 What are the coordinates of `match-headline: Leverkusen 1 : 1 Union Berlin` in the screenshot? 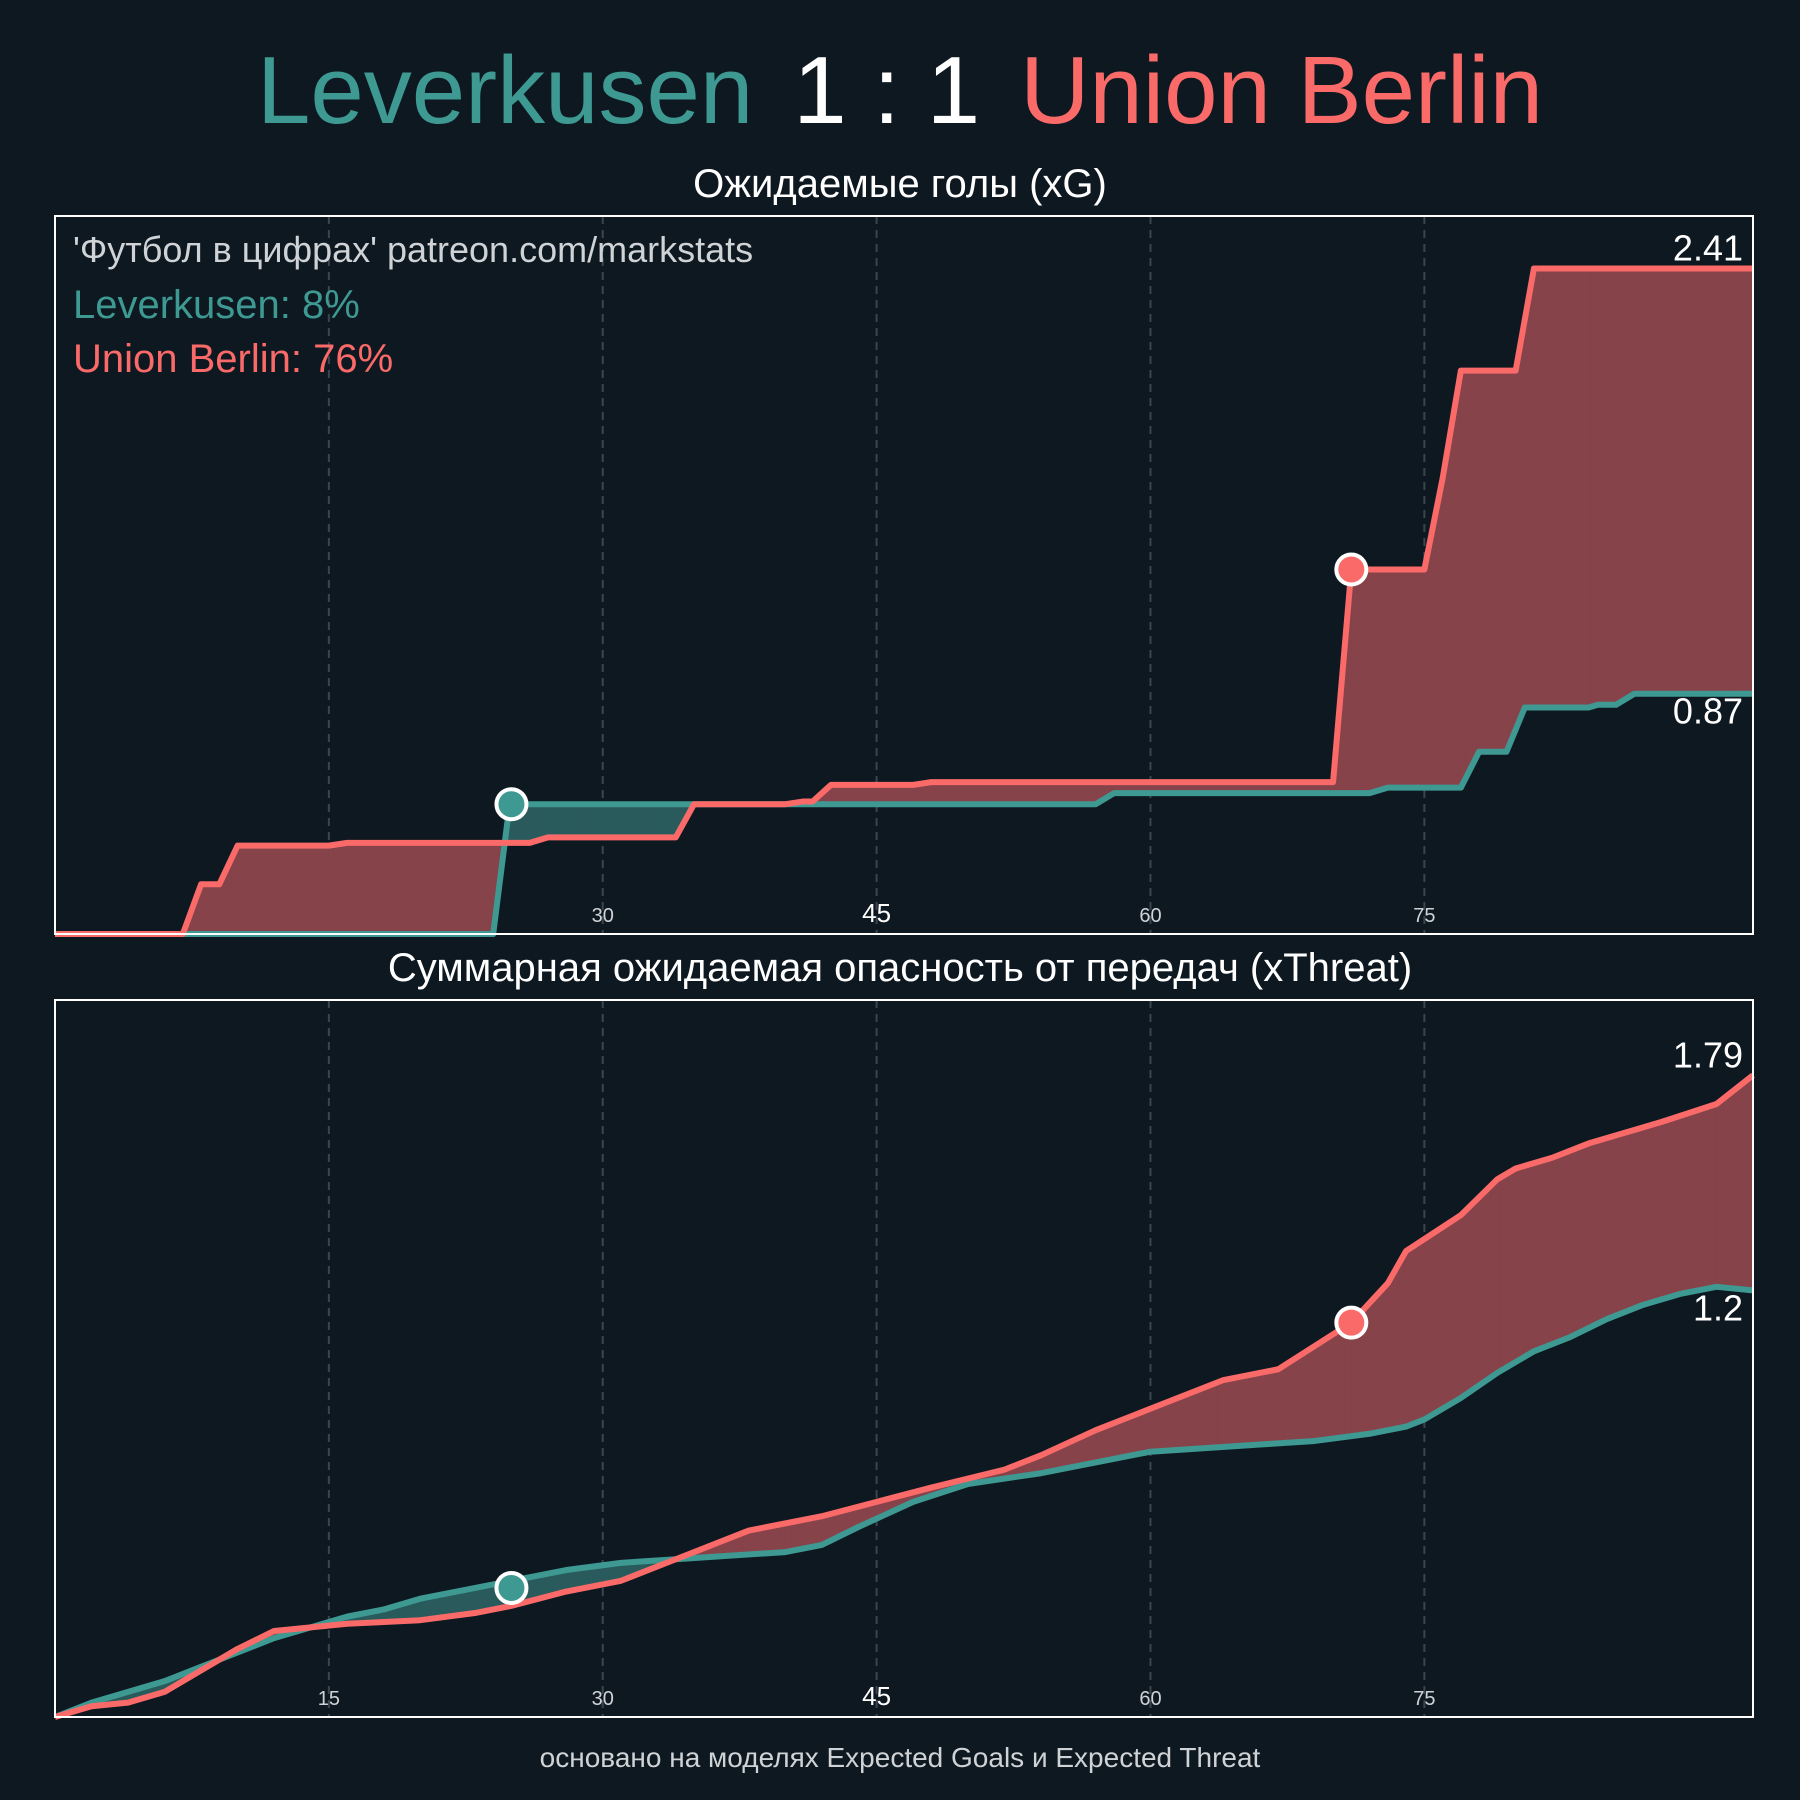 It's located at (900, 91).